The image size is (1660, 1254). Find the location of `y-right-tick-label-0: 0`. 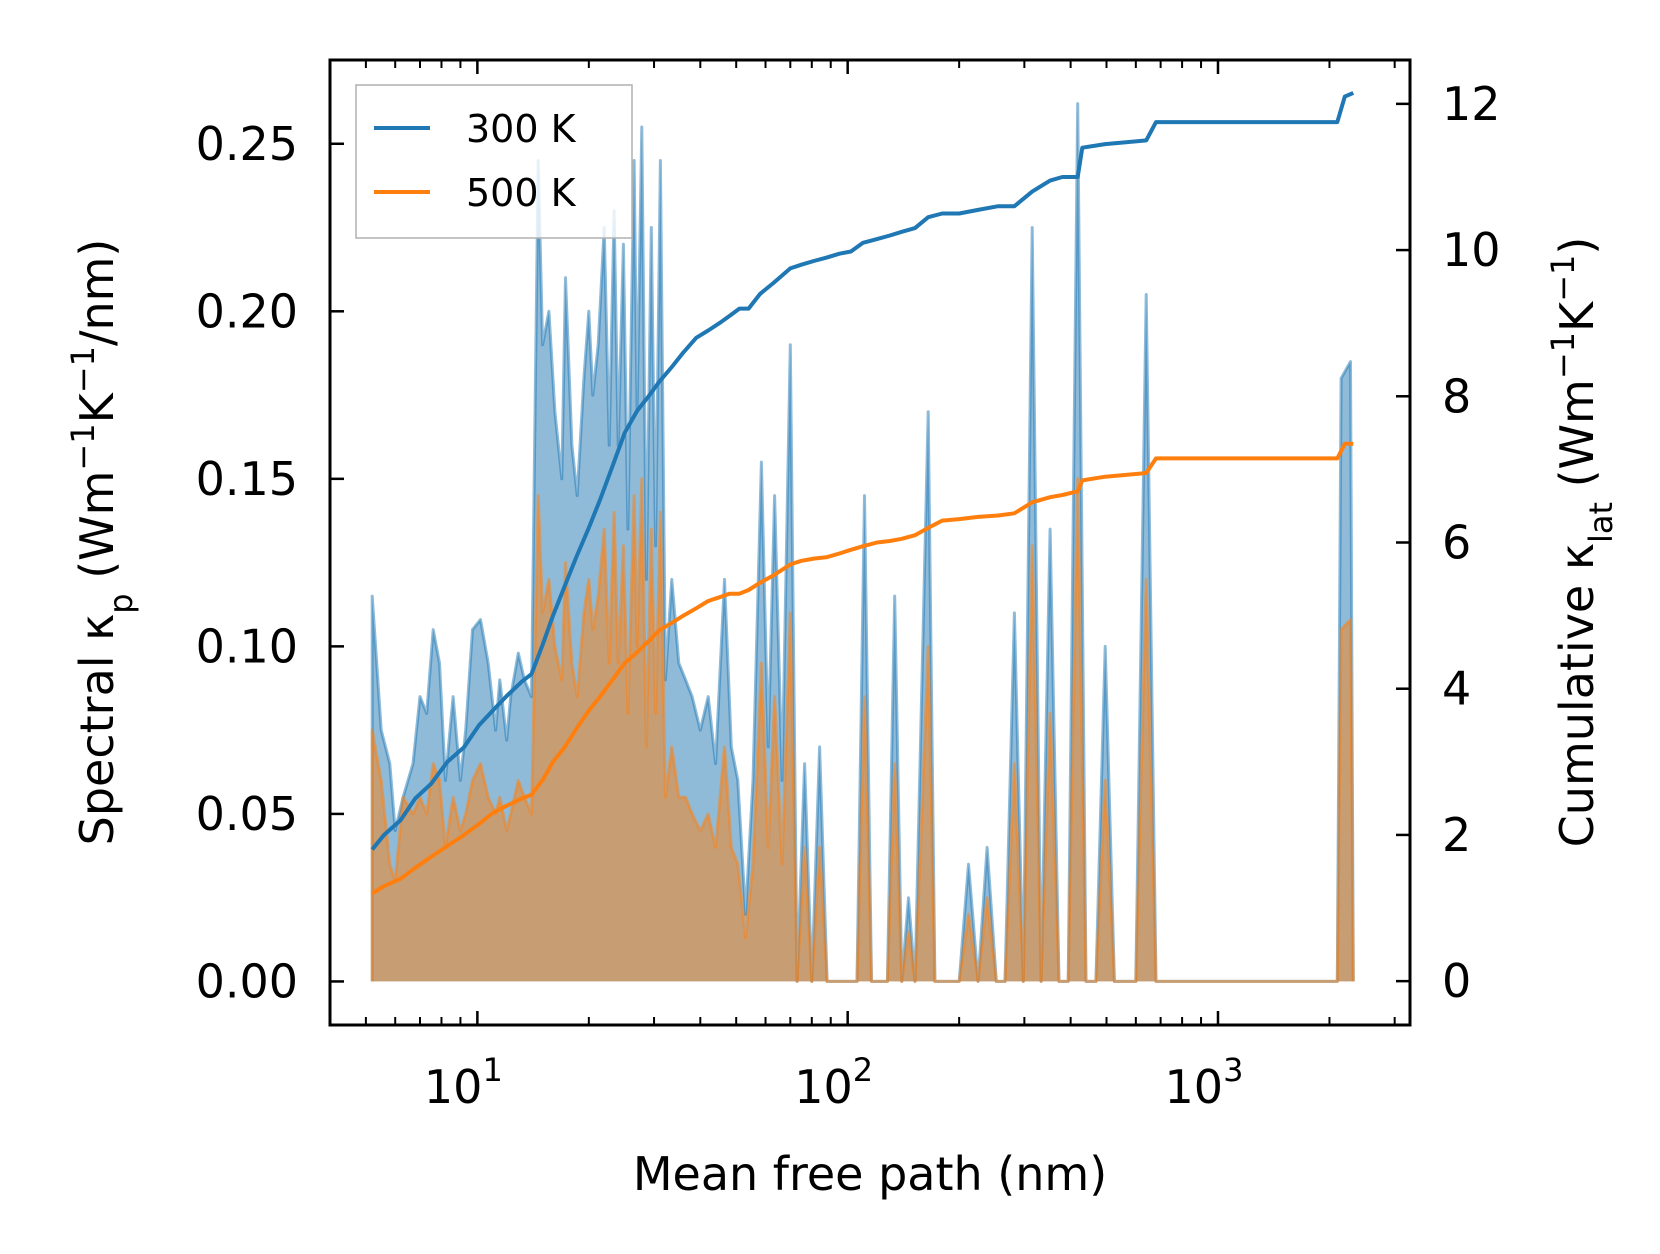

y-right-tick-label-0: 0 is located at coordinates (1456, 981).